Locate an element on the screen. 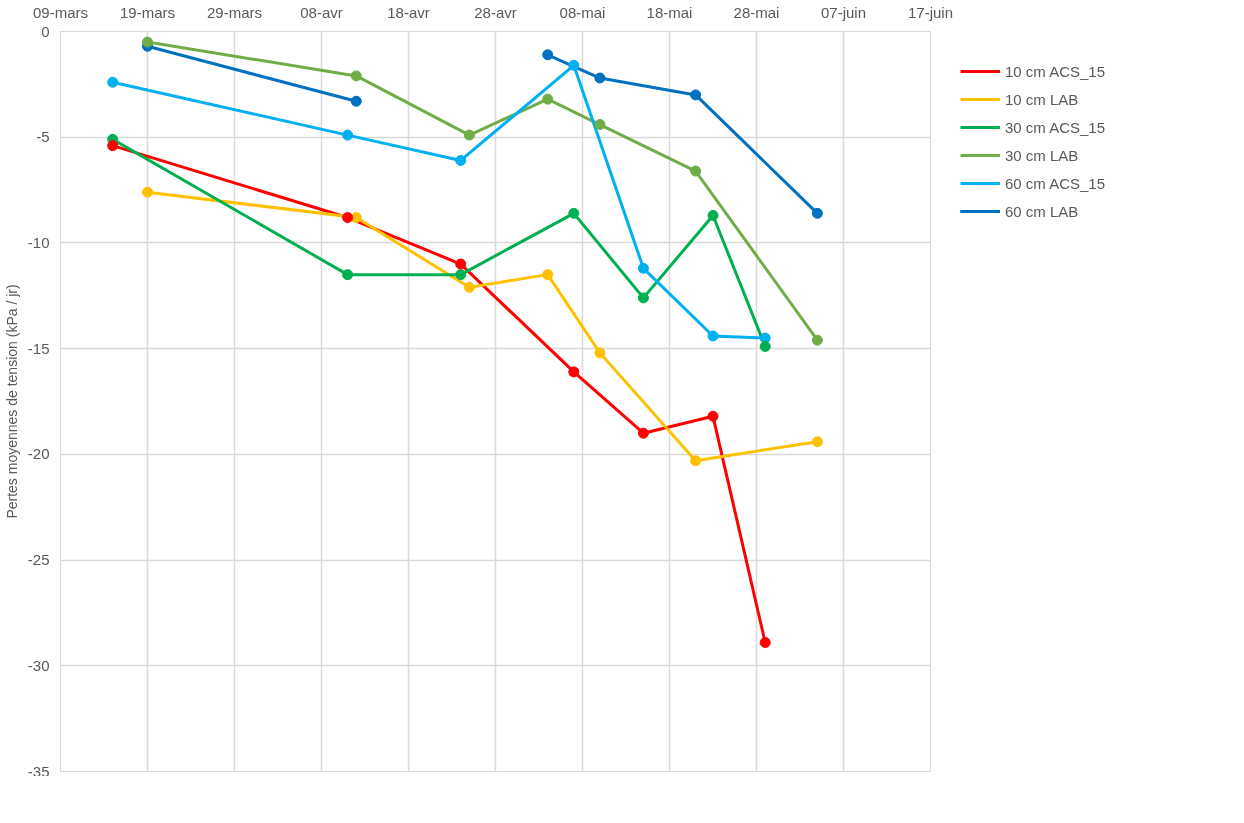  x-tick-label: 18-avr is located at coordinates (408, 12).